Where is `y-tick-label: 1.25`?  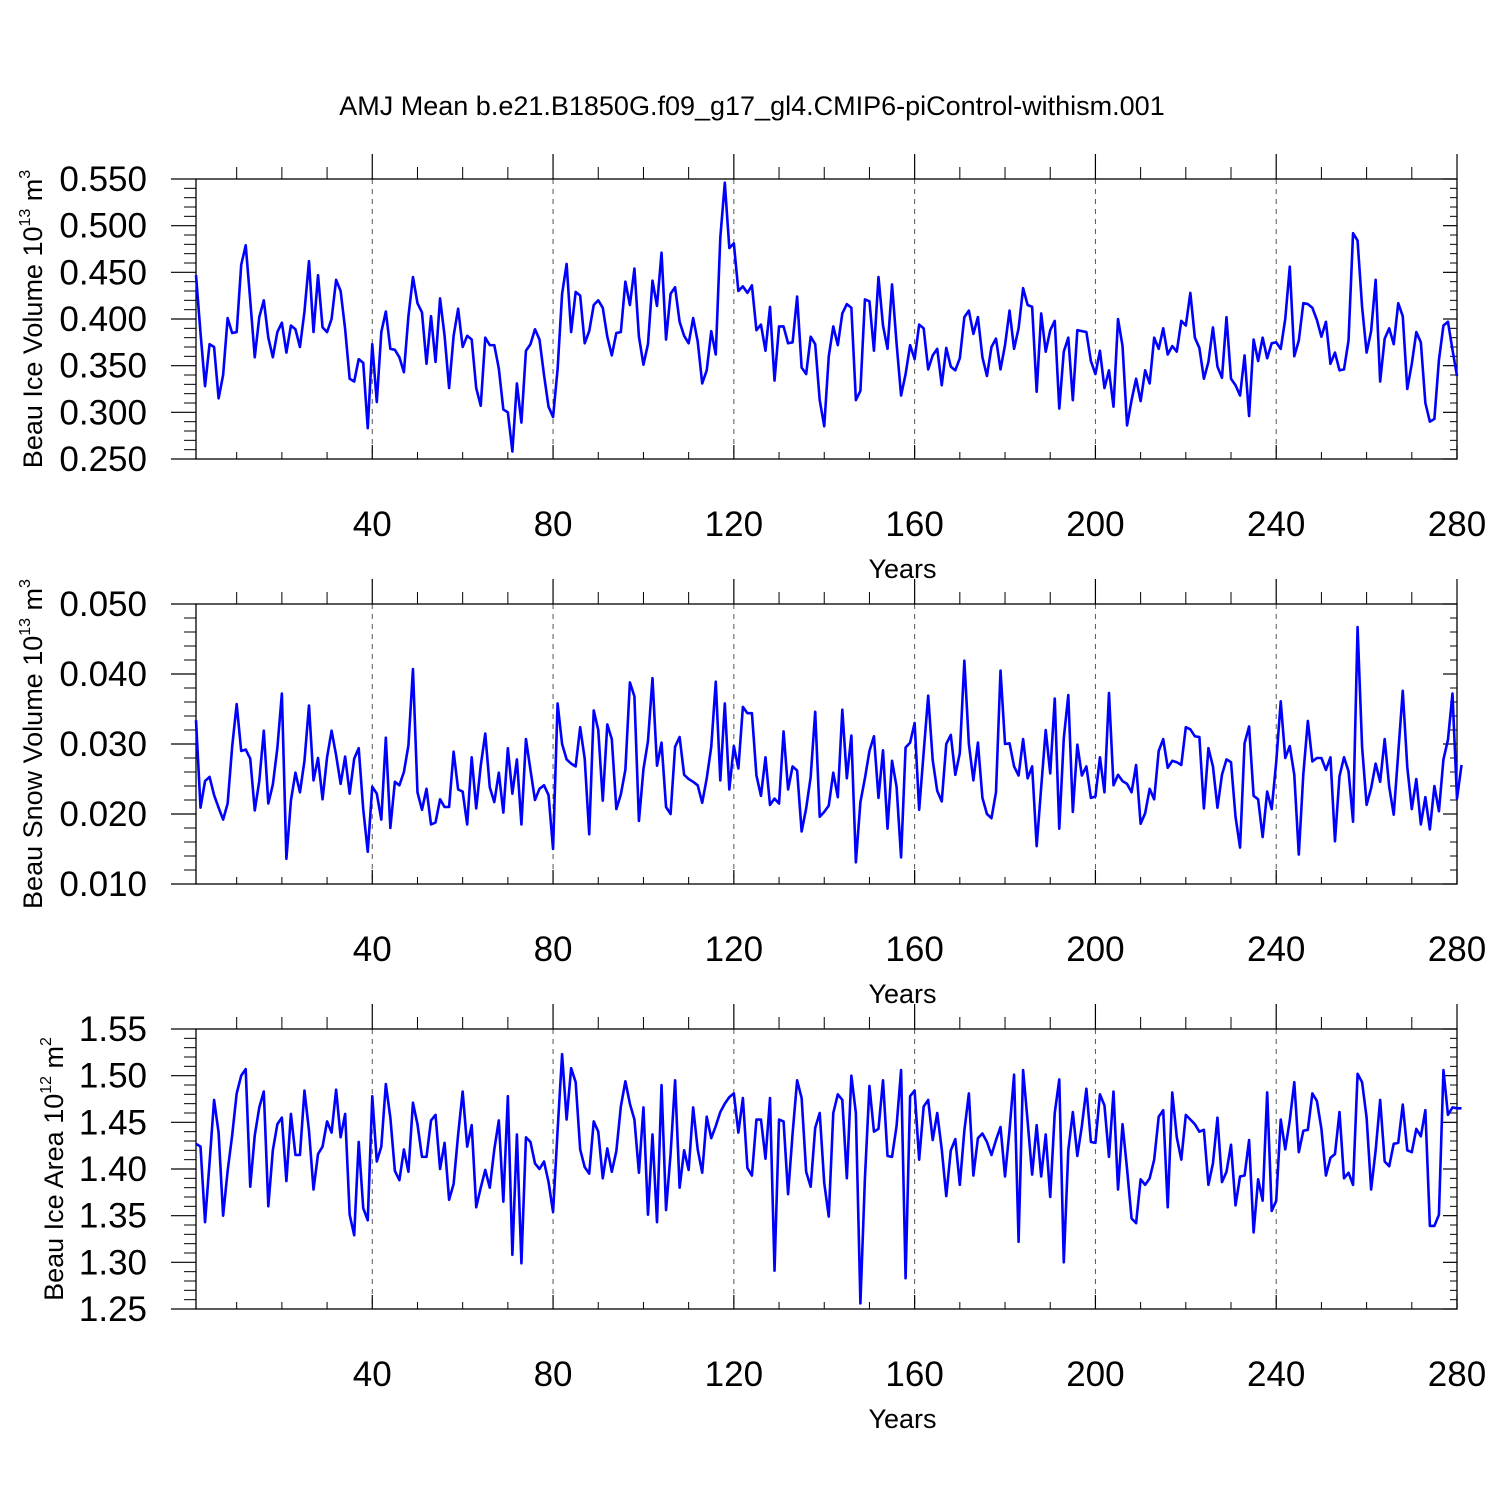
y-tick-label: 1.25 is located at coordinates (113, 1309).